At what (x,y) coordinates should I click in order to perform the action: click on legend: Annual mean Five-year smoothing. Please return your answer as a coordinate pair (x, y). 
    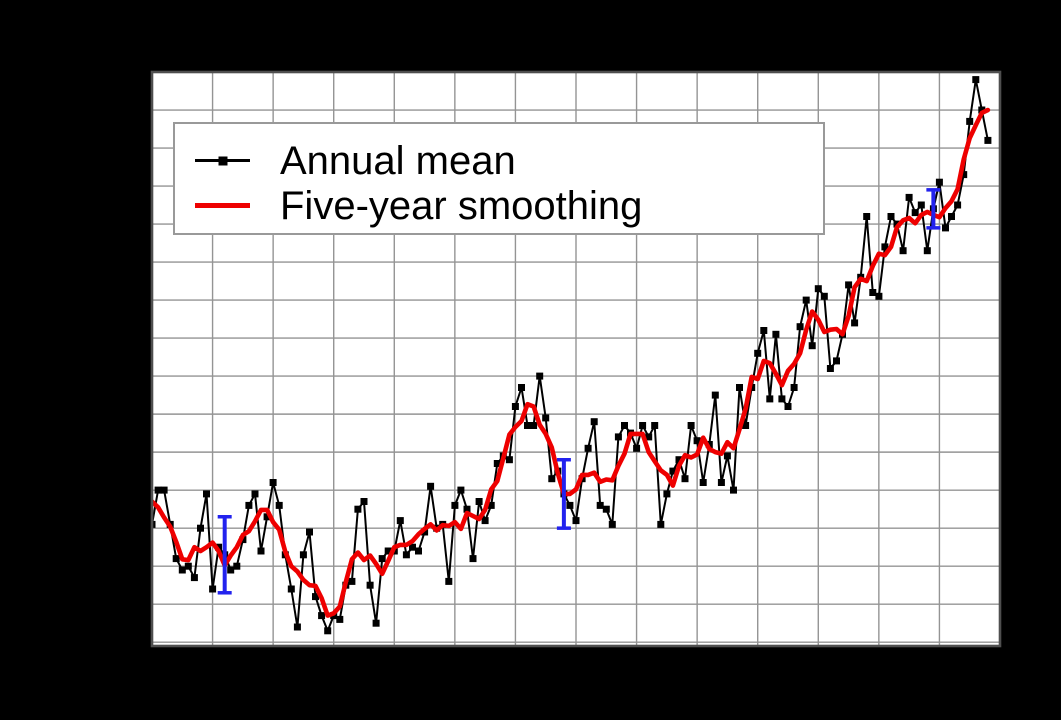
    Looking at the image, I should click on (499, 178).